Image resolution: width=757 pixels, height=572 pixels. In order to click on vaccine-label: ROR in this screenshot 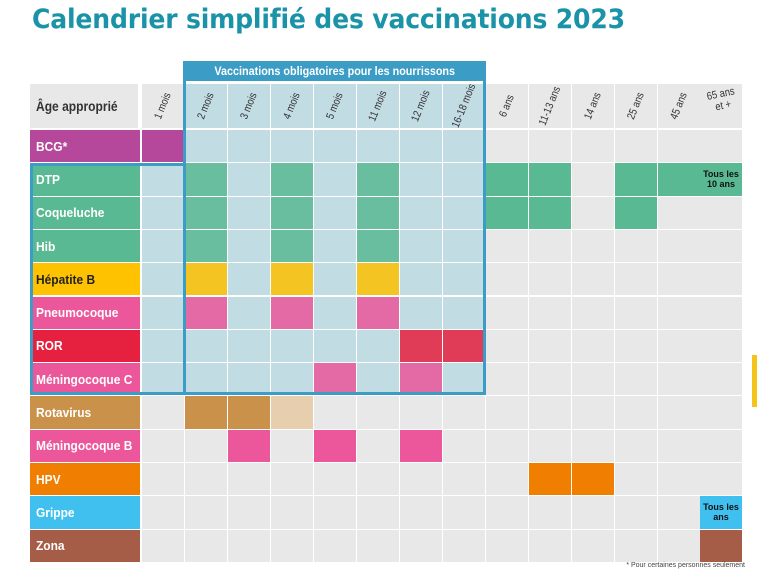, I will do `click(85, 346)`.